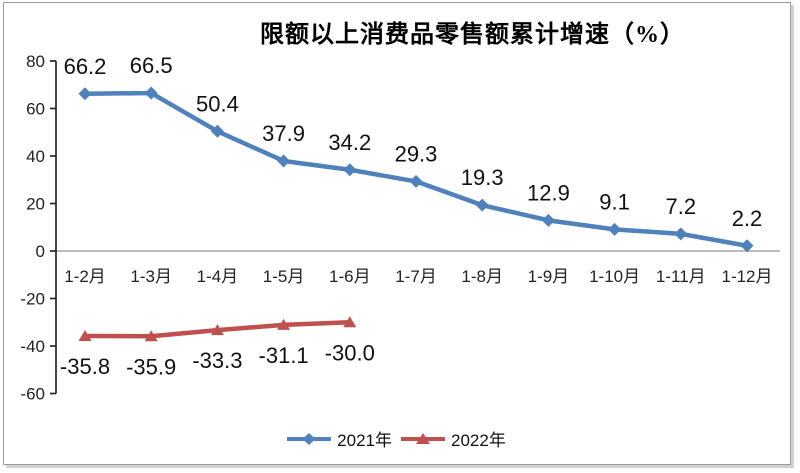 The image size is (800, 473). Describe the element at coordinates (151, 65) in the screenshot. I see `data-label: 66.5` at that location.